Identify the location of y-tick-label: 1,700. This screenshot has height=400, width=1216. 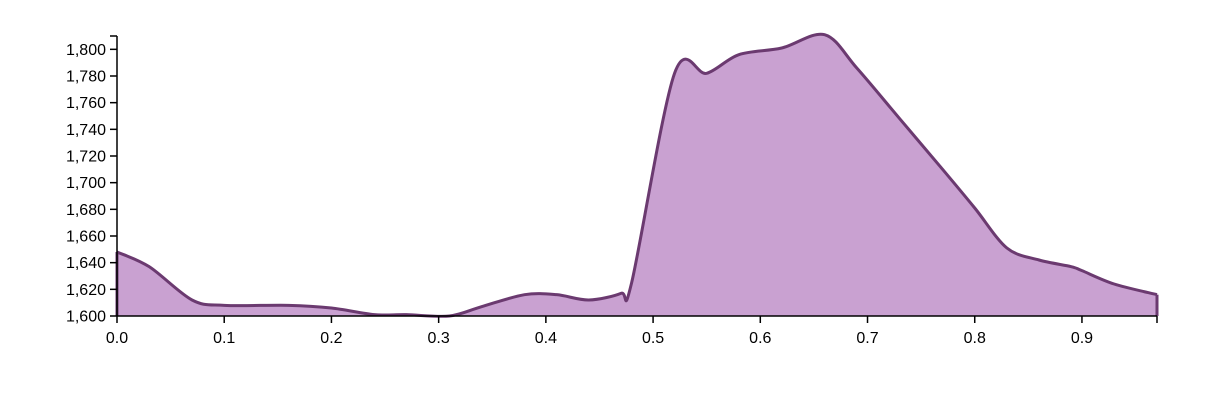
(86, 183).